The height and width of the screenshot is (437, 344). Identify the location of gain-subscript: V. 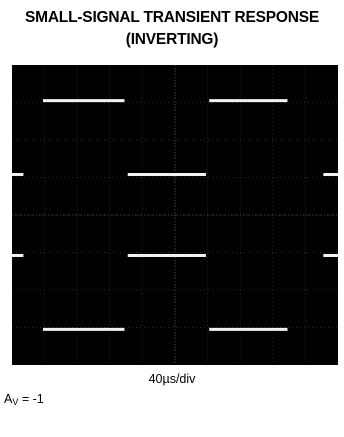
(15, 402).